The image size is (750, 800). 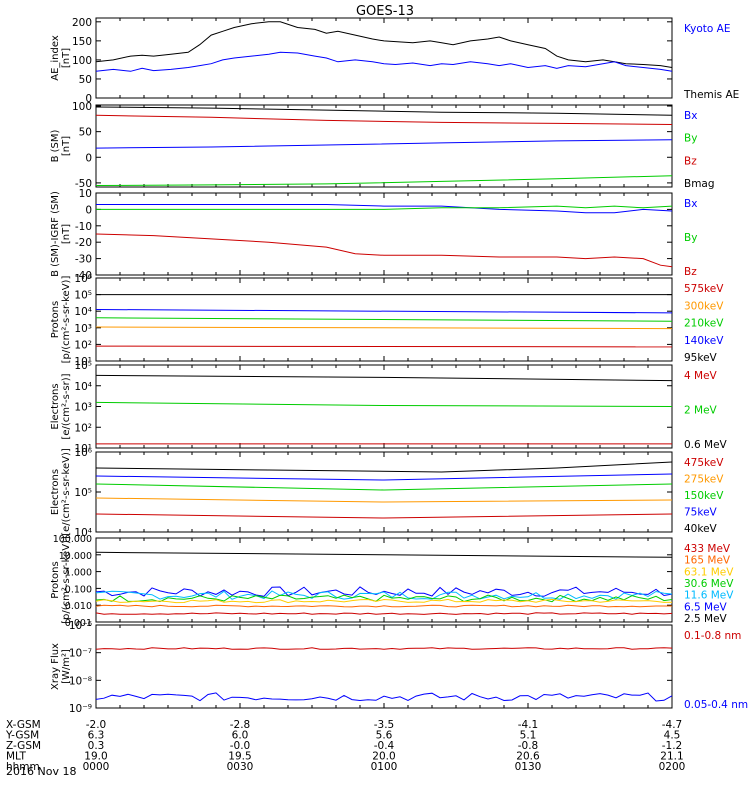 I want to click on x-row-value: 6.0, so click(x=240, y=736).